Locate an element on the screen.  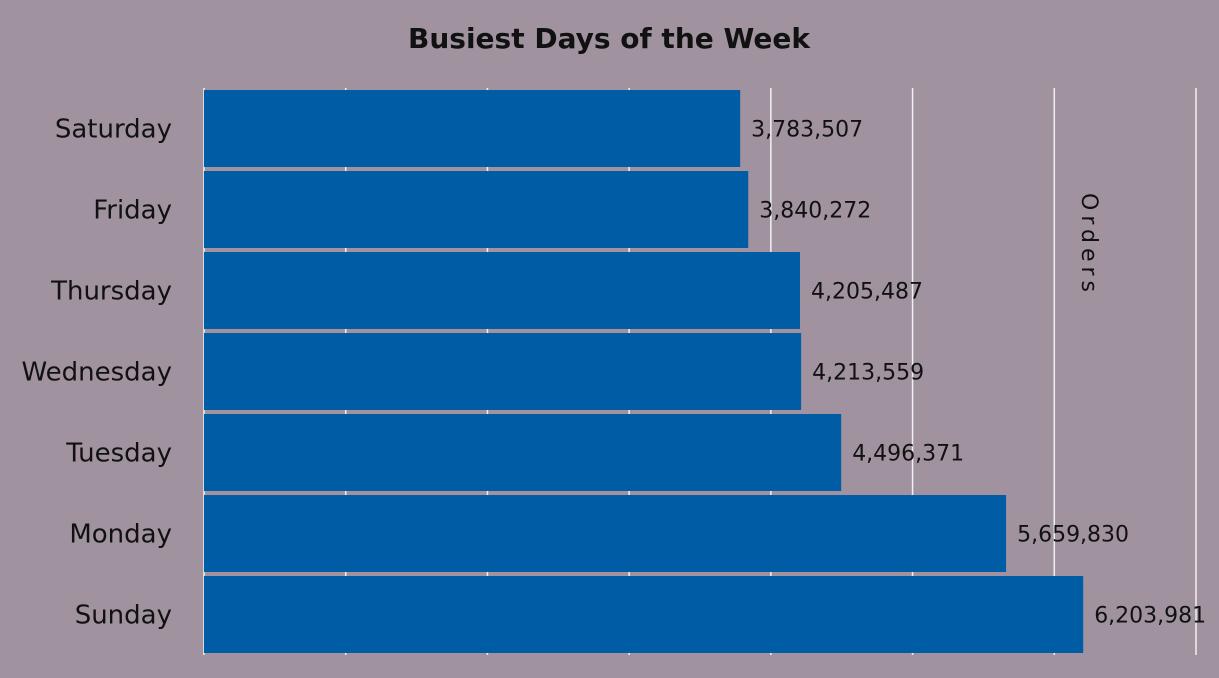
category-label-wednesday: Wednesday is located at coordinates (96, 373).